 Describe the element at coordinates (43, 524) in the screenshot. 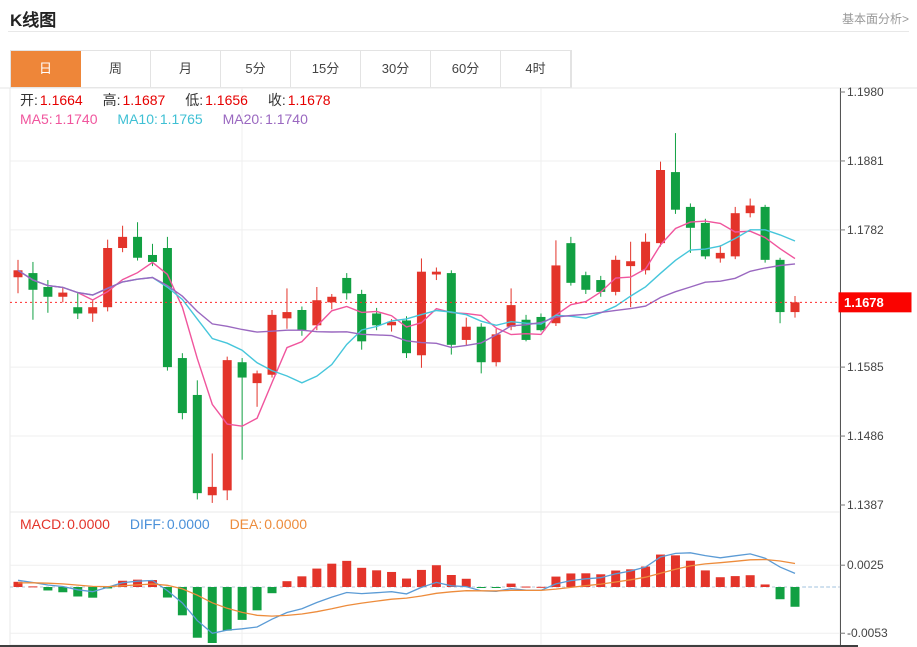

I see `macd-label: MACD:` at that location.